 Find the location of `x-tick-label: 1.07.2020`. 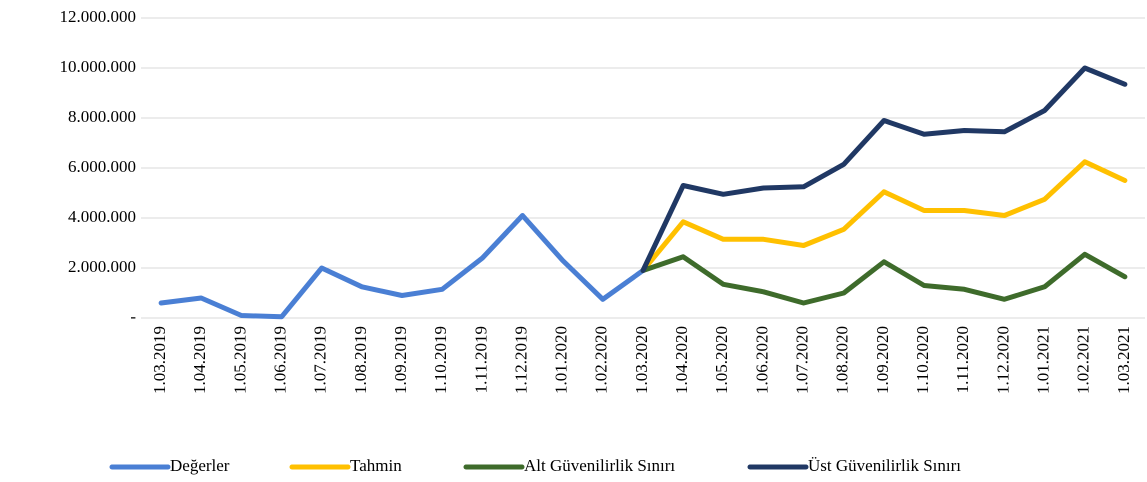

x-tick-label: 1.07.2020 is located at coordinates (802, 360).